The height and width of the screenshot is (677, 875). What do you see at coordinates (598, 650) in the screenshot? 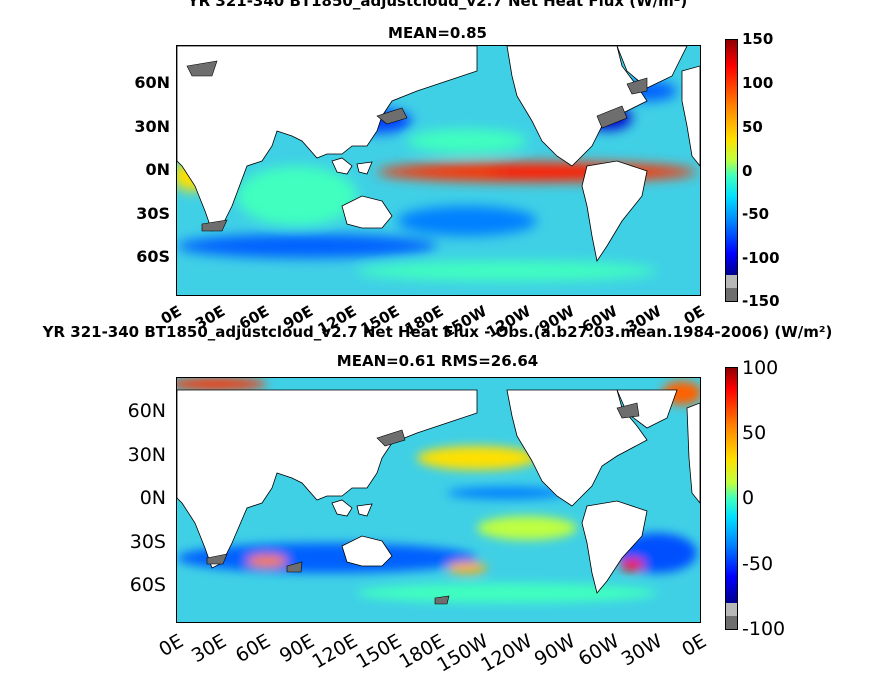
I see `lon-label: 60W` at bounding box center [598, 650].